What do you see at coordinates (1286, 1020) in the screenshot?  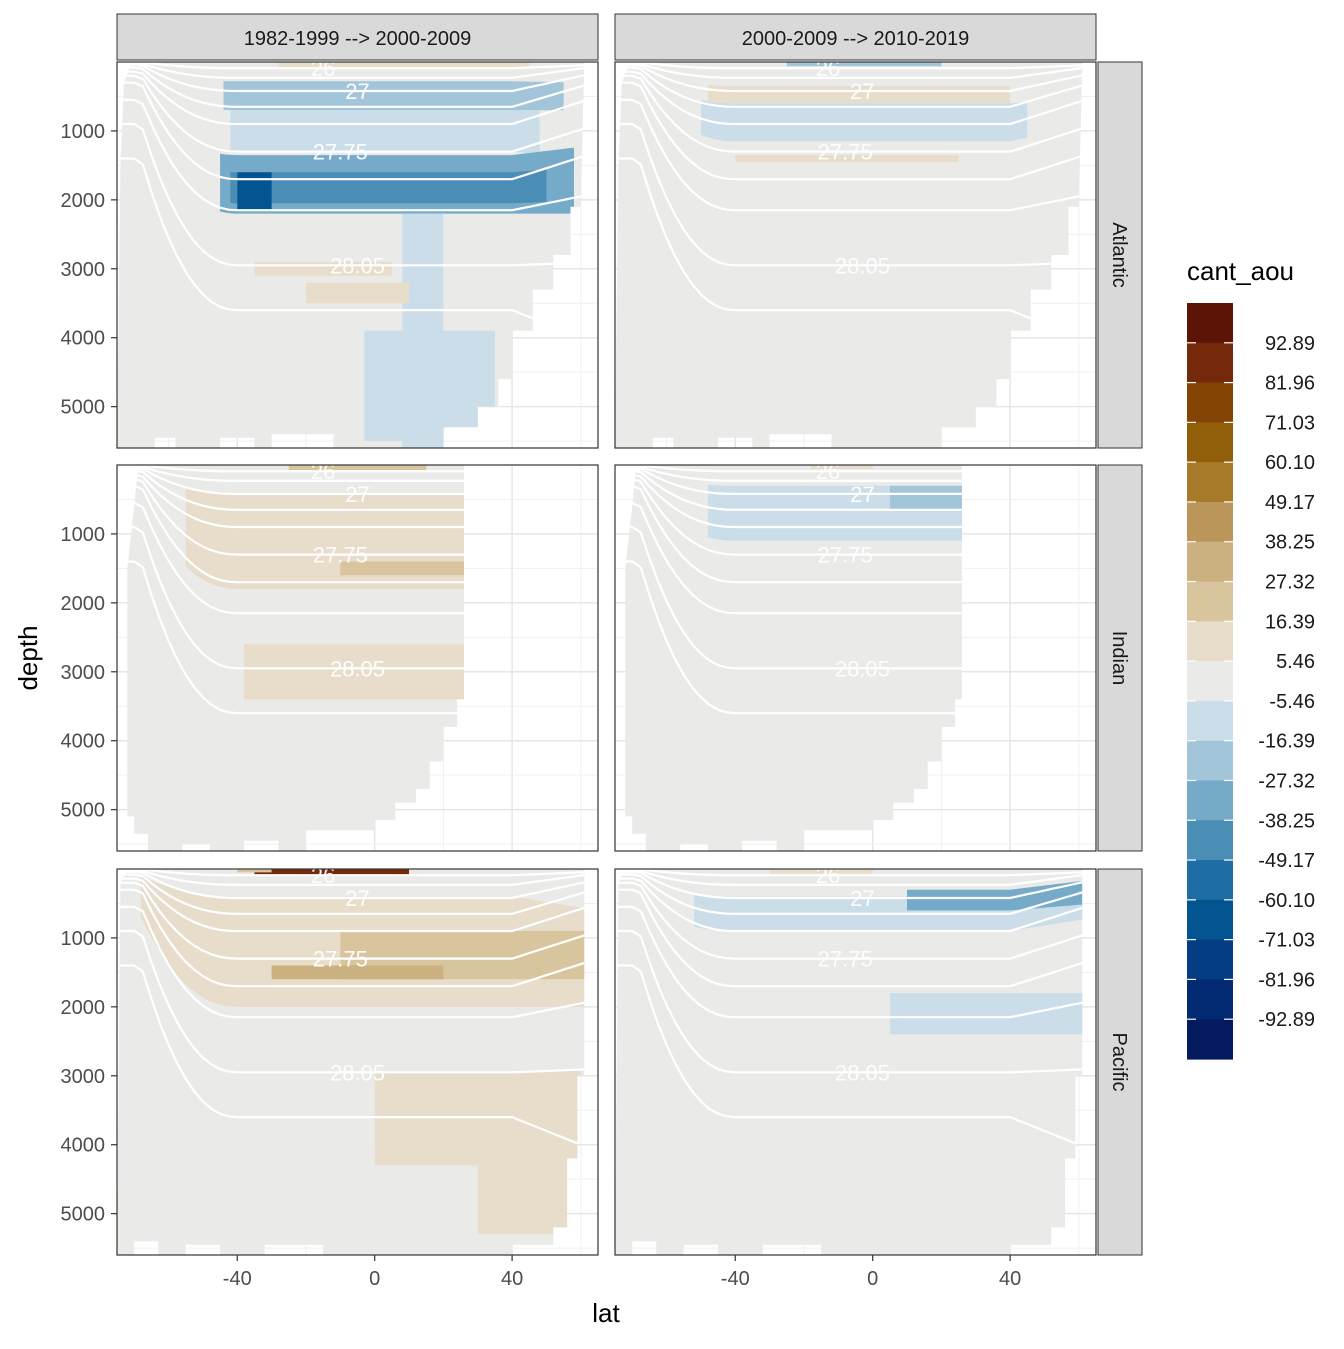 I see `legend-label: -92.89` at bounding box center [1286, 1020].